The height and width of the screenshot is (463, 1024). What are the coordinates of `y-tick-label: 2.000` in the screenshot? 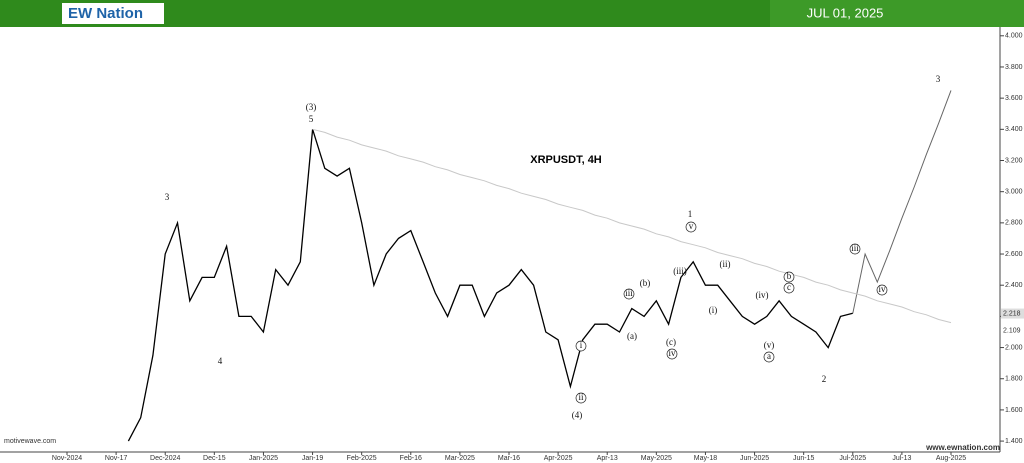 It's located at (1014, 347).